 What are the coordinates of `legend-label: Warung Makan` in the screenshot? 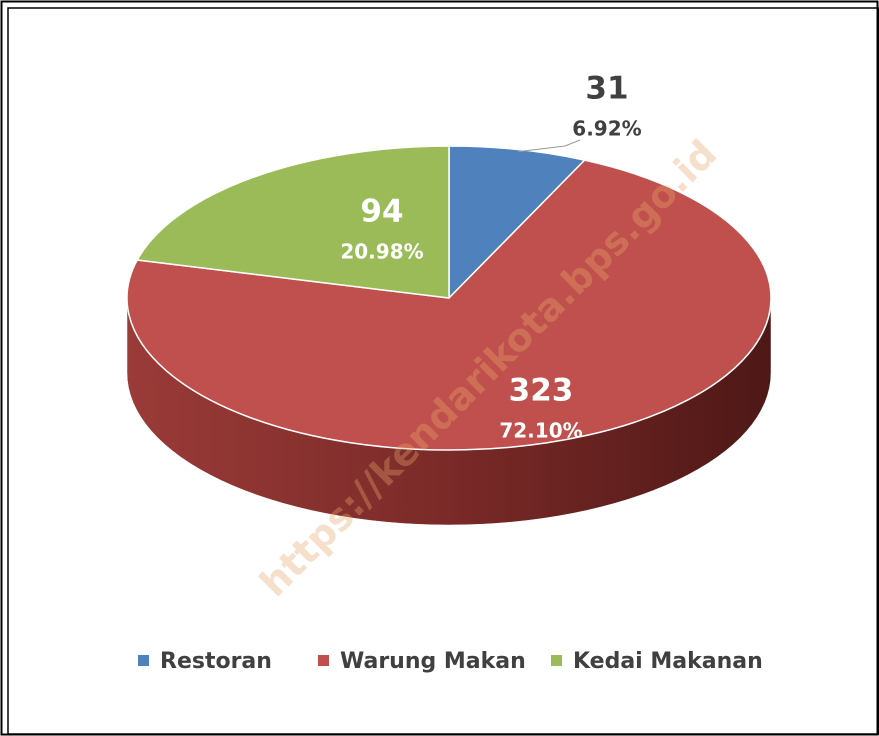 It's located at (433, 661).